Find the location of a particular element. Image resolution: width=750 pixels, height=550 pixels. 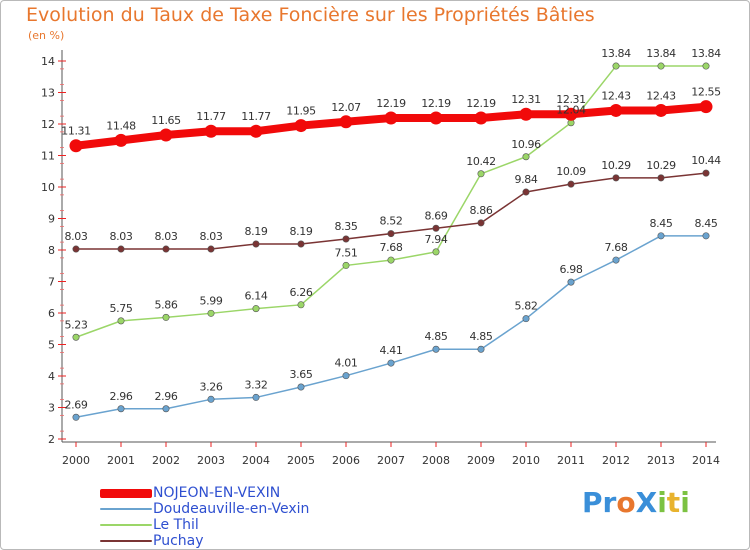

data-label-le-thil: 5.99 is located at coordinates (211, 300).